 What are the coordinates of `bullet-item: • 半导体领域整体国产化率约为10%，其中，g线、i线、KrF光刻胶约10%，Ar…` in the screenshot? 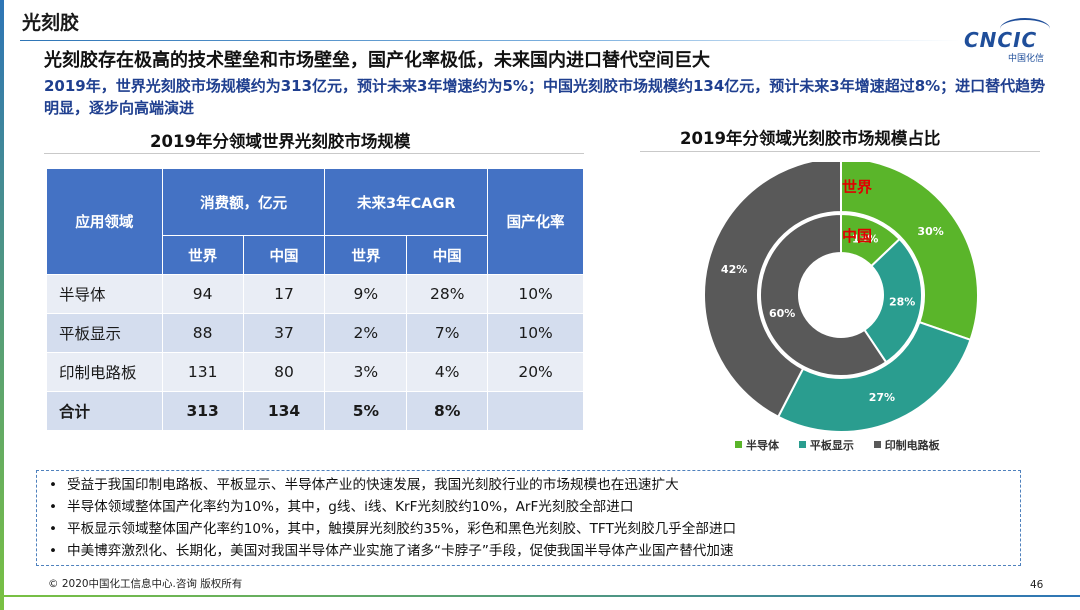 It's located at (341, 507).